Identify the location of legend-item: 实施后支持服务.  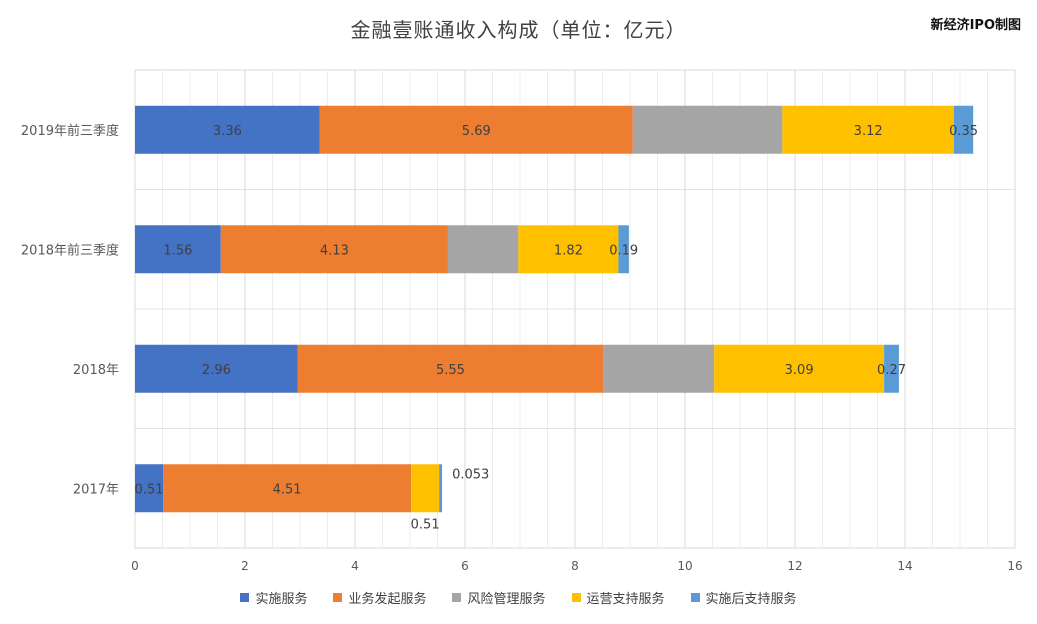
(743, 597).